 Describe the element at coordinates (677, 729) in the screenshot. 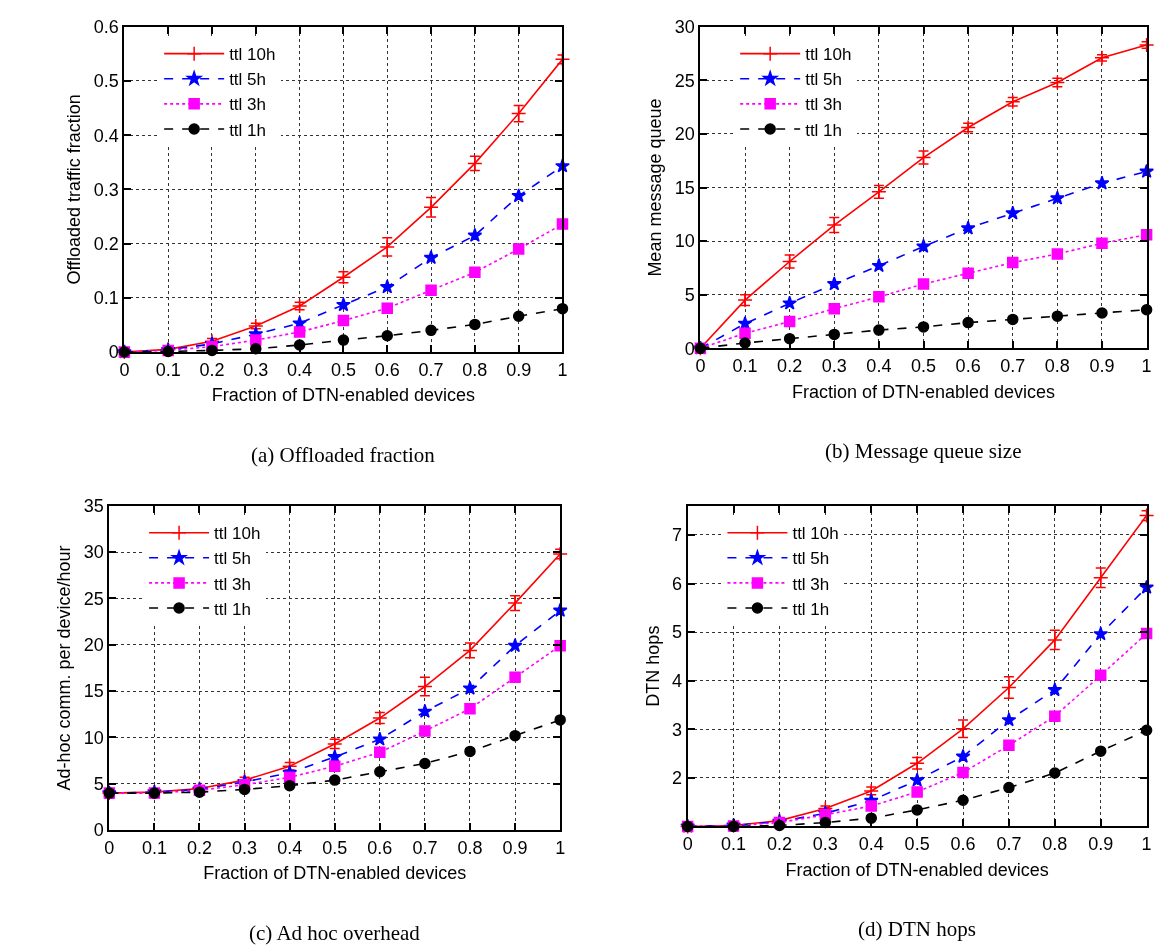

I see `y-tick-label: 3` at that location.